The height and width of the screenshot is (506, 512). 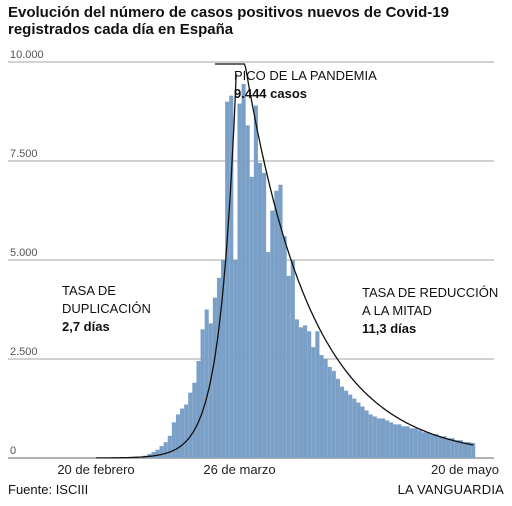 What do you see at coordinates (24, 154) in the screenshot?
I see `y-tick-label: 7.500` at bounding box center [24, 154].